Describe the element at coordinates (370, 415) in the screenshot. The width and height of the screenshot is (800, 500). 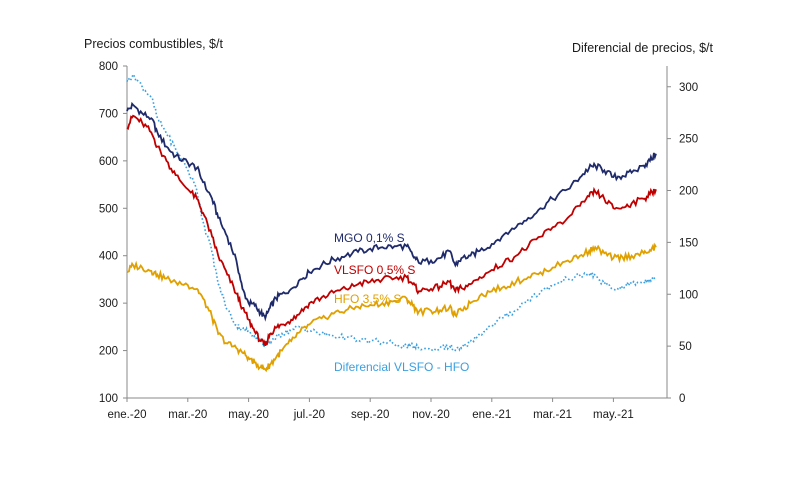
I see `x-tick-label: sep.-20` at that location.